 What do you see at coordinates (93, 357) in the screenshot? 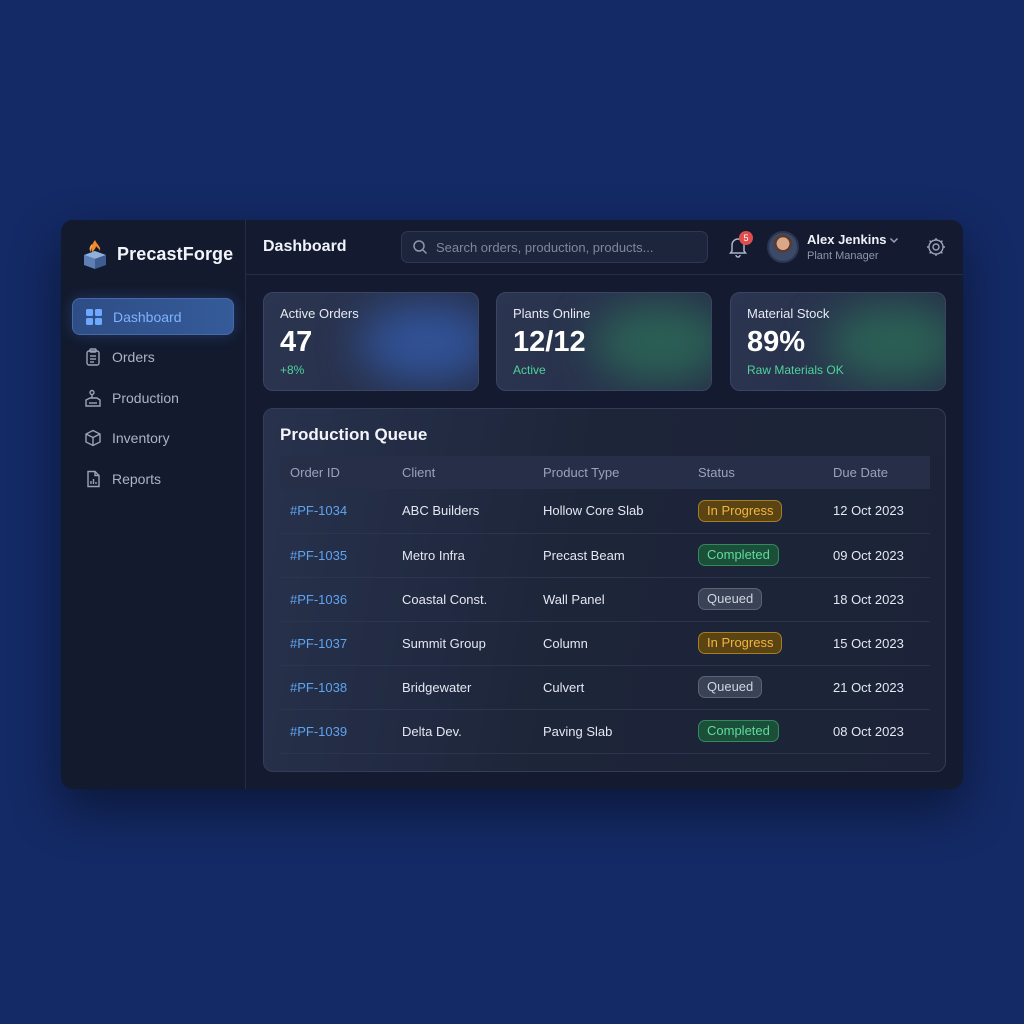
I see `clipboard-icon` at bounding box center [93, 357].